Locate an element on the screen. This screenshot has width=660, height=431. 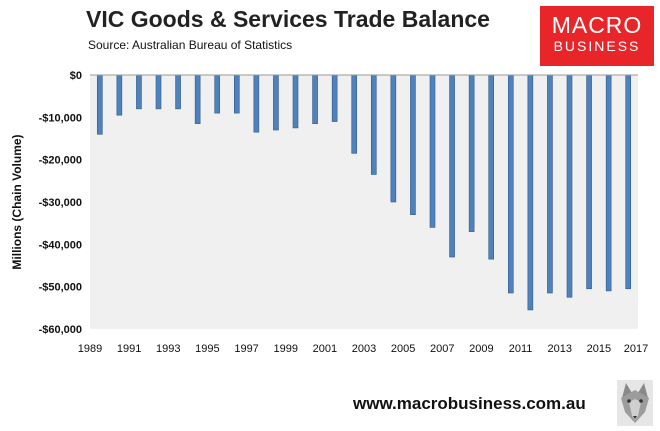
x-tick-label: 2013 is located at coordinates (559, 349).